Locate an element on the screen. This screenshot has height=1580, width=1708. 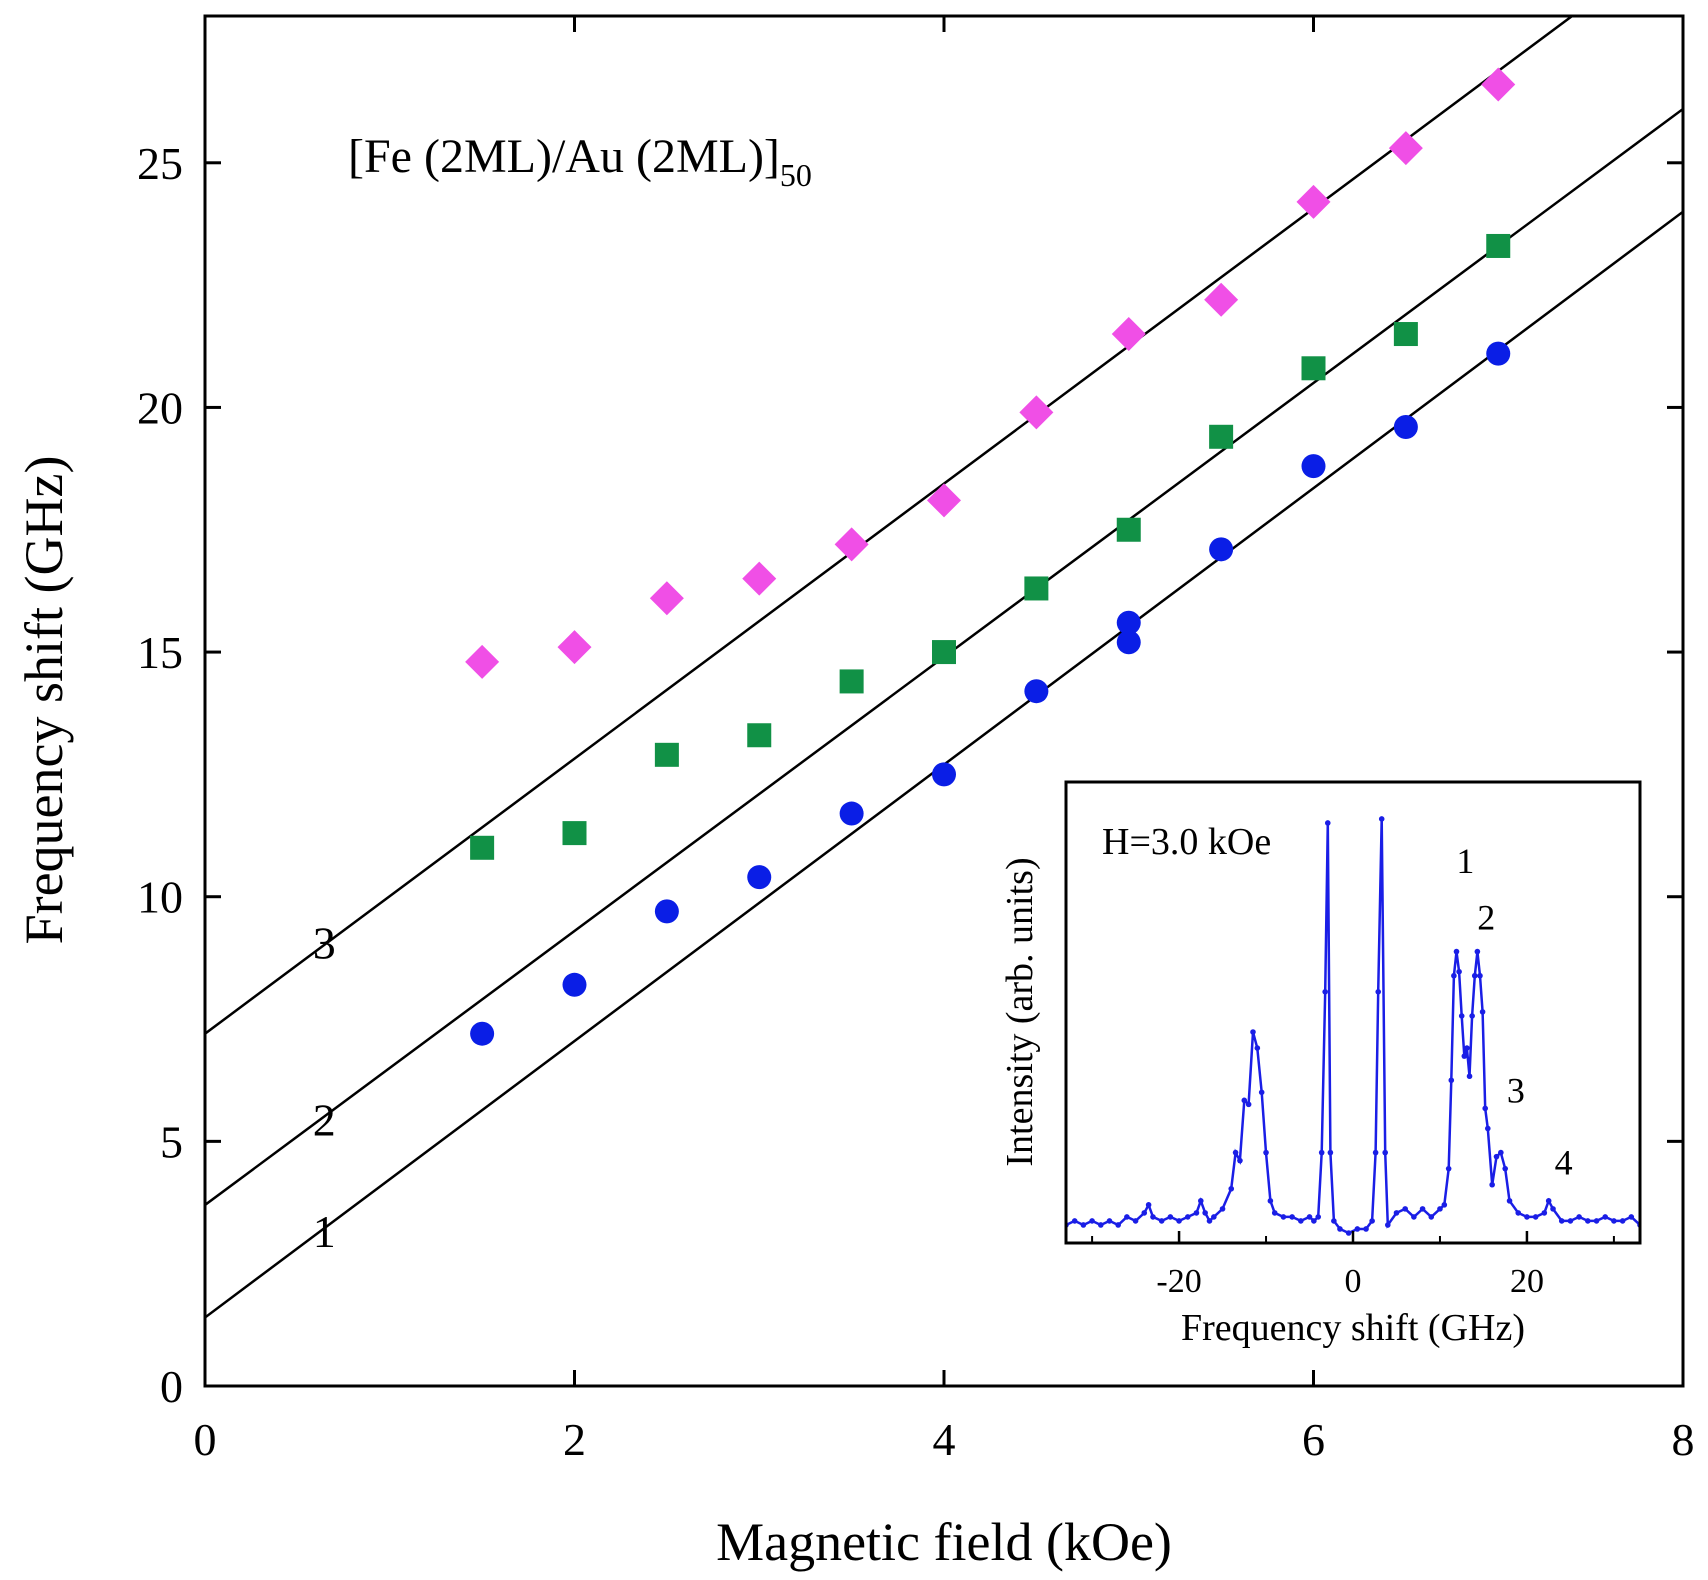
y-tick-label-15: 15 is located at coordinates (160, 652).